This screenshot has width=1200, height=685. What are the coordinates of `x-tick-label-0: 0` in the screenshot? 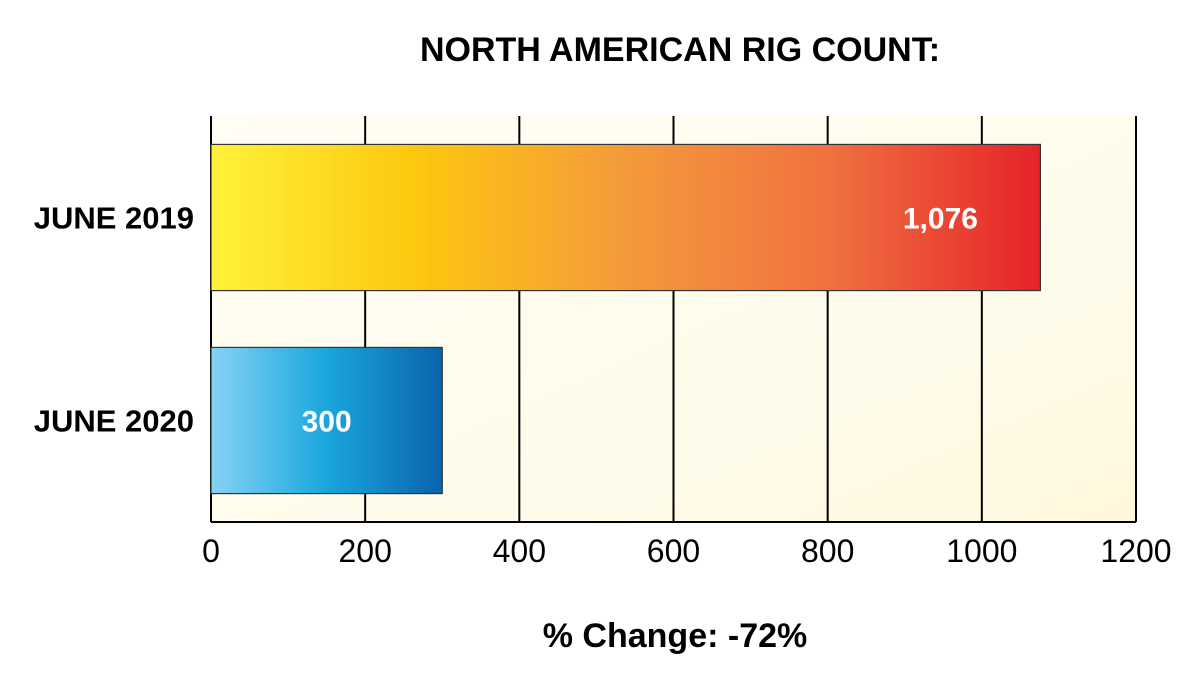 It's located at (211, 551).